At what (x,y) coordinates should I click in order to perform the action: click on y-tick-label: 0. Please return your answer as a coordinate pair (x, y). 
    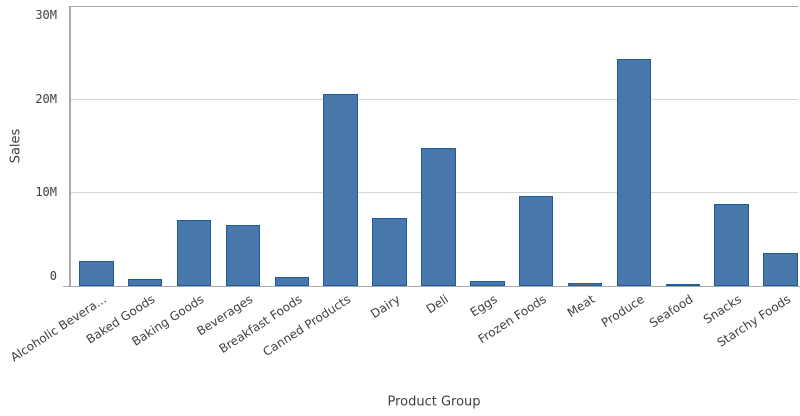
    Looking at the image, I should click on (53, 276).